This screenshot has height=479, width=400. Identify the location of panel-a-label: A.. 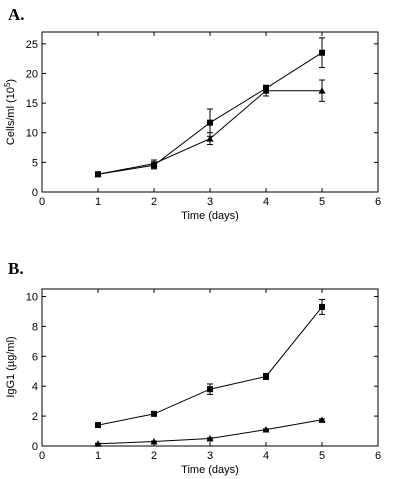
(16, 14).